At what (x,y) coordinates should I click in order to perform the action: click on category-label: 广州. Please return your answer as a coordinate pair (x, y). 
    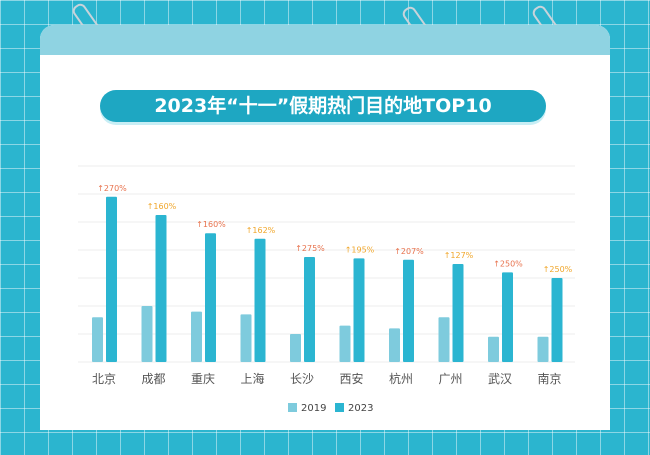
    Looking at the image, I should click on (450, 379).